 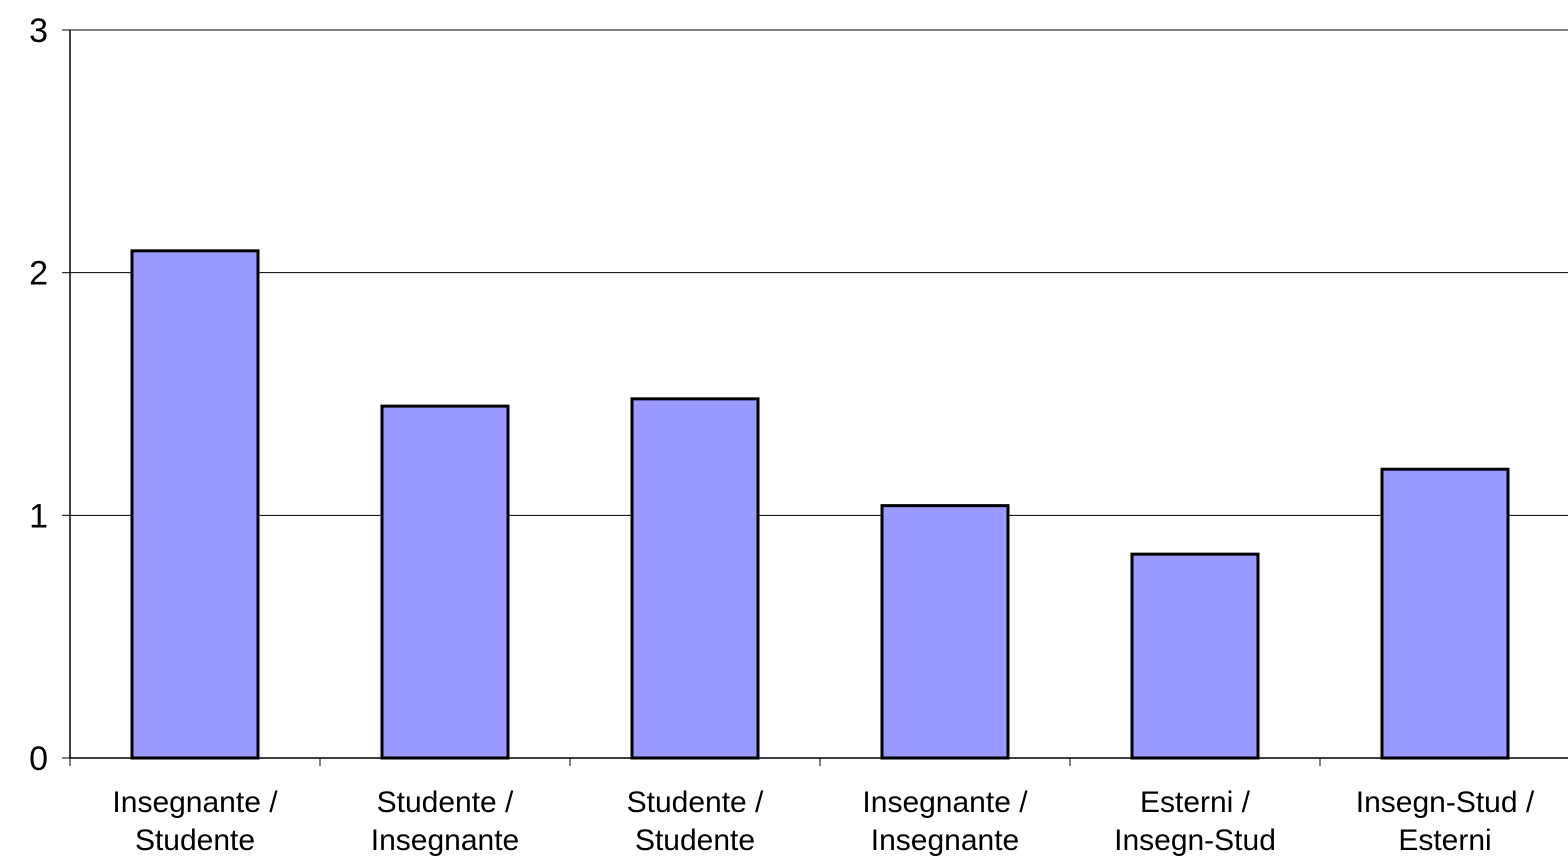 What do you see at coordinates (945, 821) in the screenshot?
I see `x-category-label: Insegnante / Insegnante` at bounding box center [945, 821].